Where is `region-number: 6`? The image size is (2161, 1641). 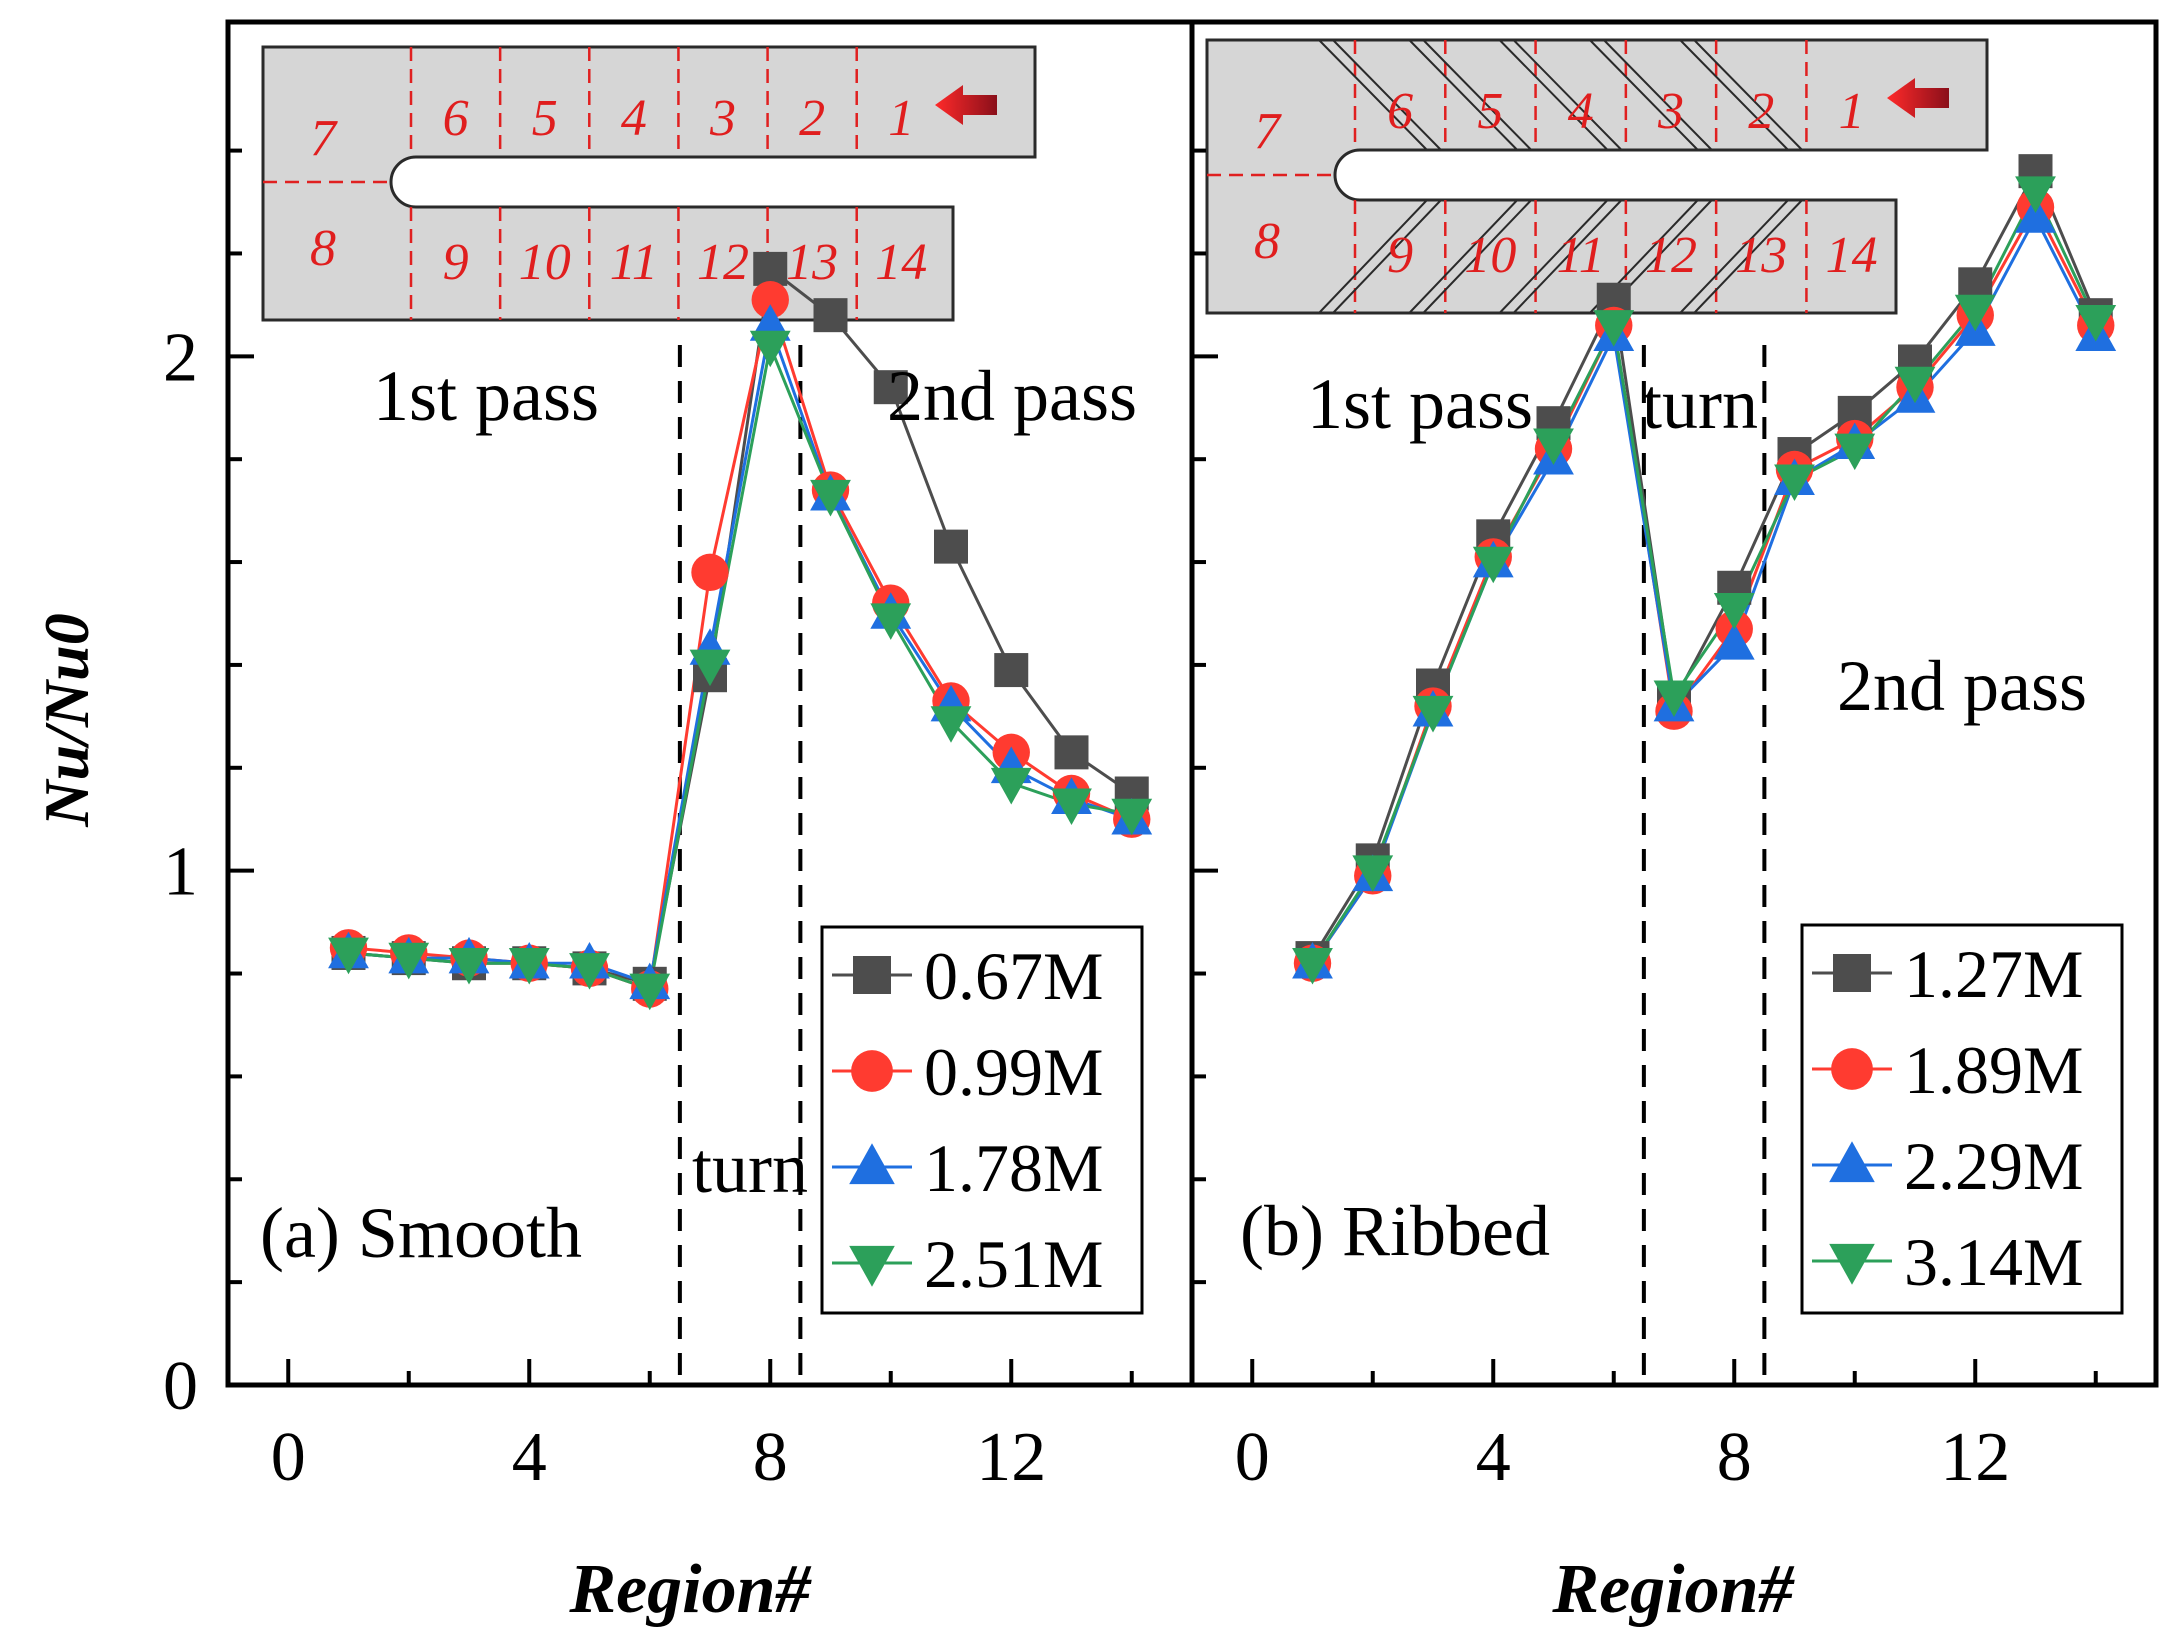
region-number: 6 is located at coordinates (456, 118).